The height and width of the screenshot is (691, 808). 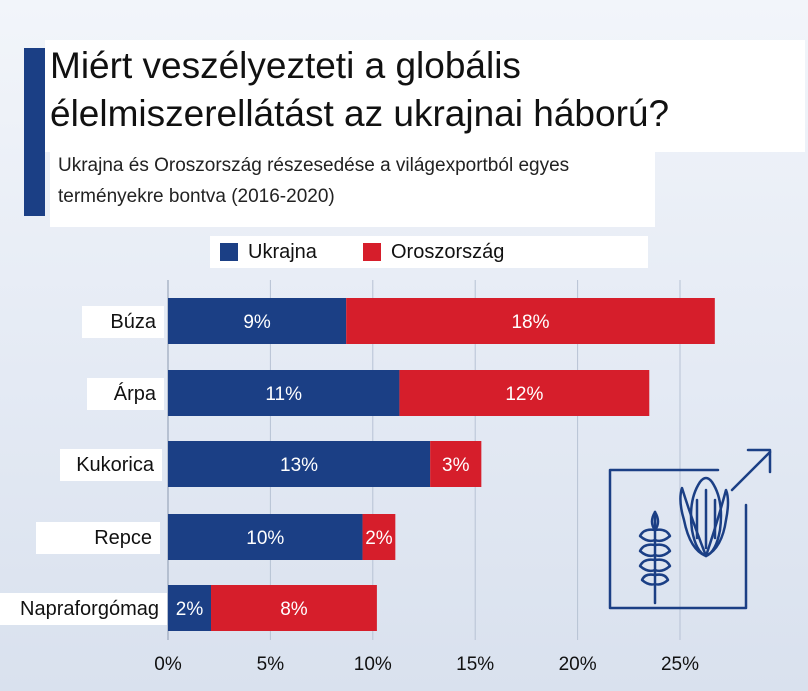 What do you see at coordinates (89, 609) in the screenshot?
I see `category-label-napraforgomag: Napraforgómag` at bounding box center [89, 609].